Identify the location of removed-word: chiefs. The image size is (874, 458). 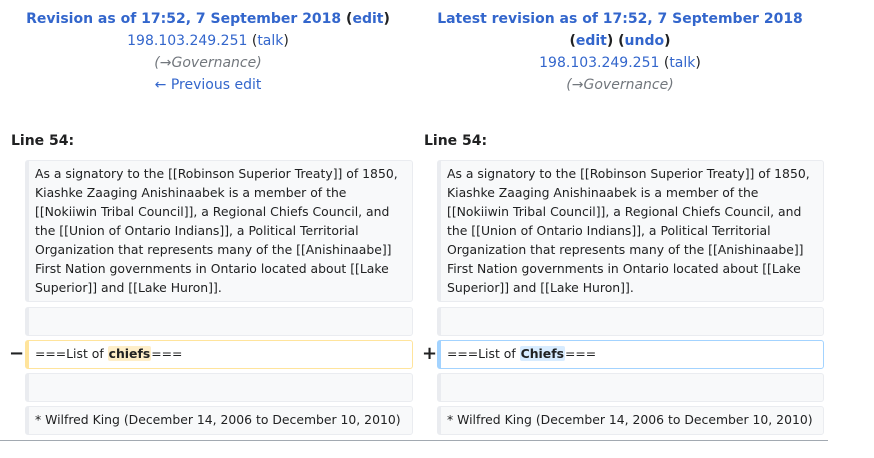
(129, 353).